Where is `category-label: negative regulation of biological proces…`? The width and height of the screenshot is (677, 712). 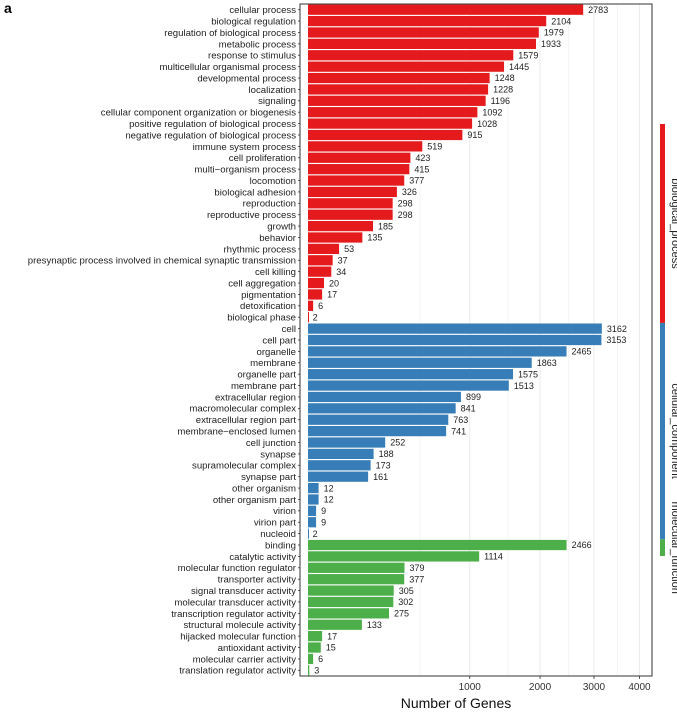 category-label: negative regulation of biological proces… is located at coordinates (210, 135).